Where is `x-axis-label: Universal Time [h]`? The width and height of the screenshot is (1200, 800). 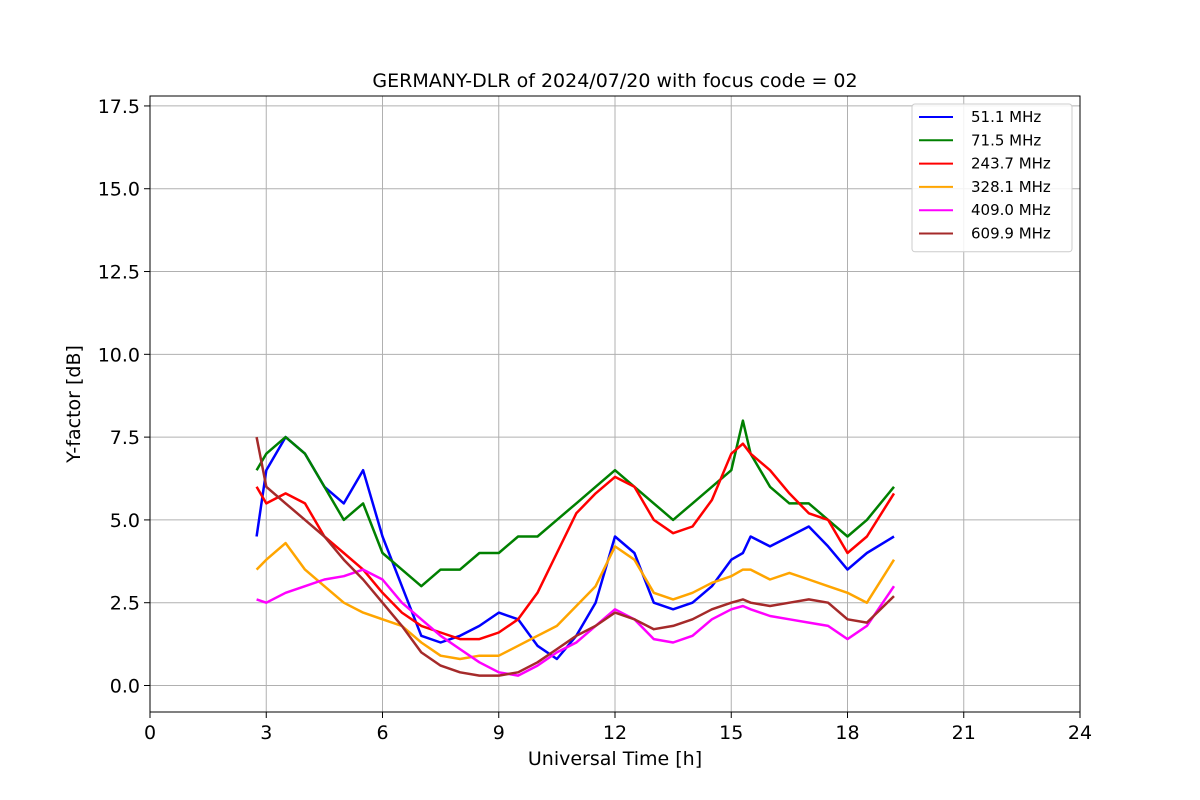
x-axis-label: Universal Time [h] is located at coordinates (615, 759).